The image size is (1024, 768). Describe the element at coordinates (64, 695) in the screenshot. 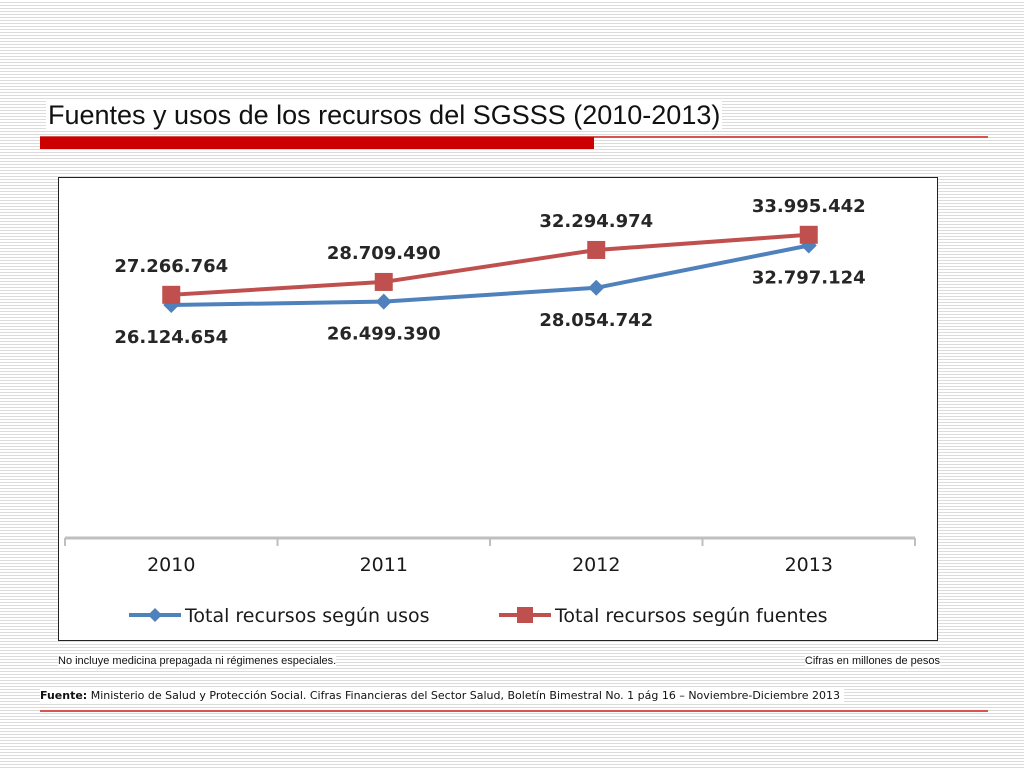

I see `source-label: Fuente:` at that location.